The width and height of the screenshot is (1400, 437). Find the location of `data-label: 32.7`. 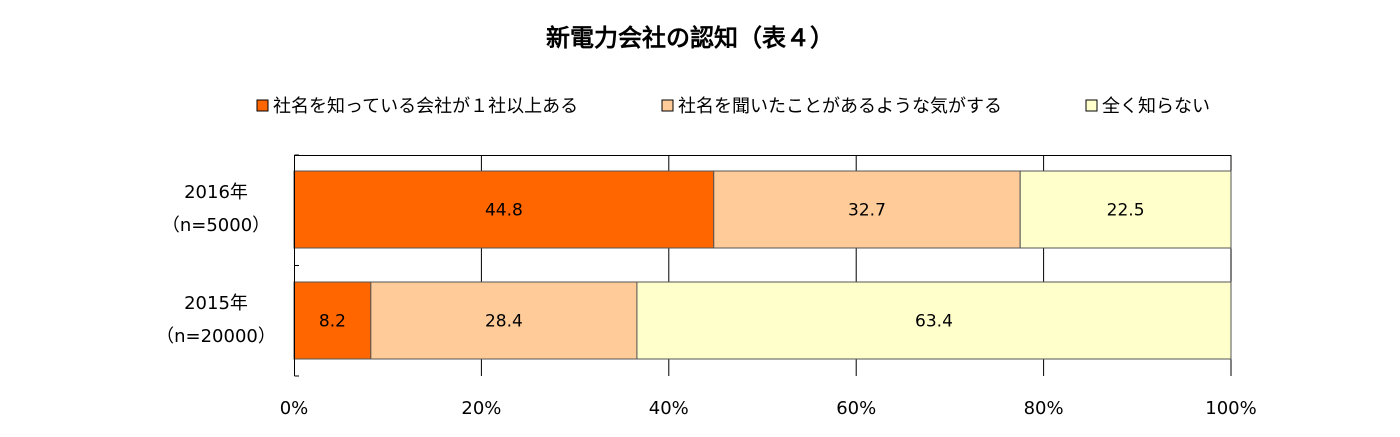

data-label: 32.7 is located at coordinates (867, 211).